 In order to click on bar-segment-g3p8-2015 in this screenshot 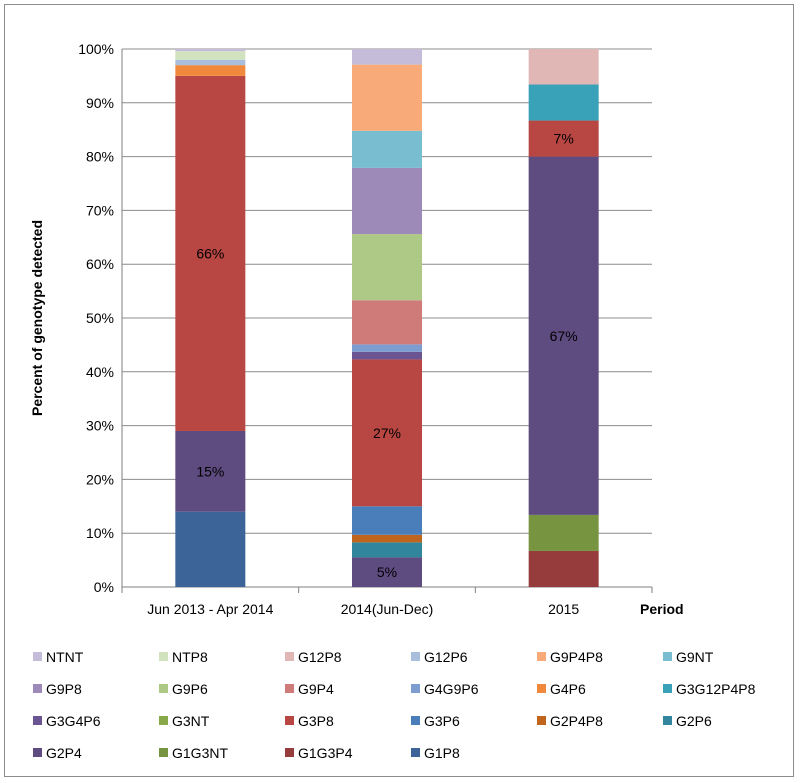, I will do `click(563, 138)`.